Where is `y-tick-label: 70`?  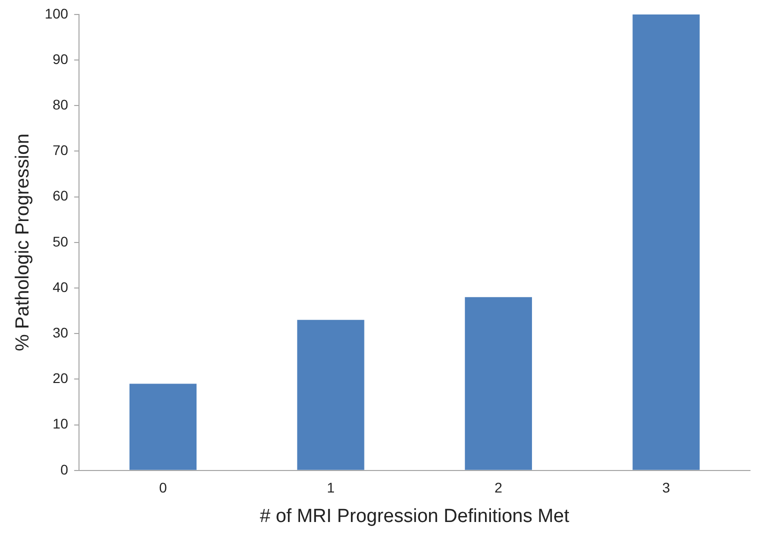
y-tick-label: 70 is located at coordinates (60, 150).